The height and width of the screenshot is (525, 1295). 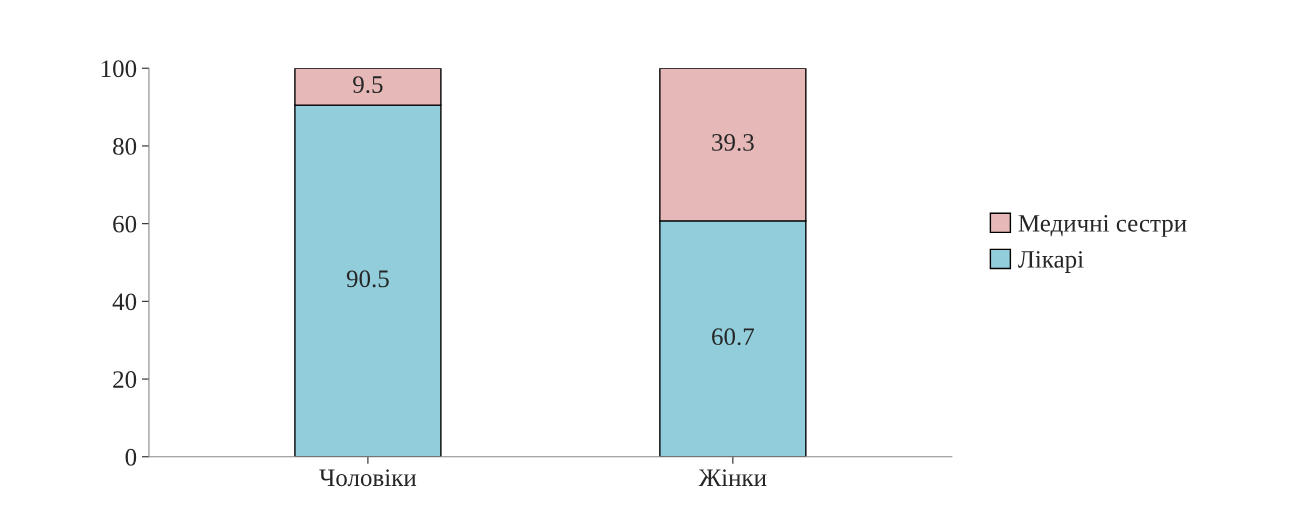 What do you see at coordinates (1051, 262) in the screenshot?
I see `legend-label: Лікарі` at bounding box center [1051, 262].